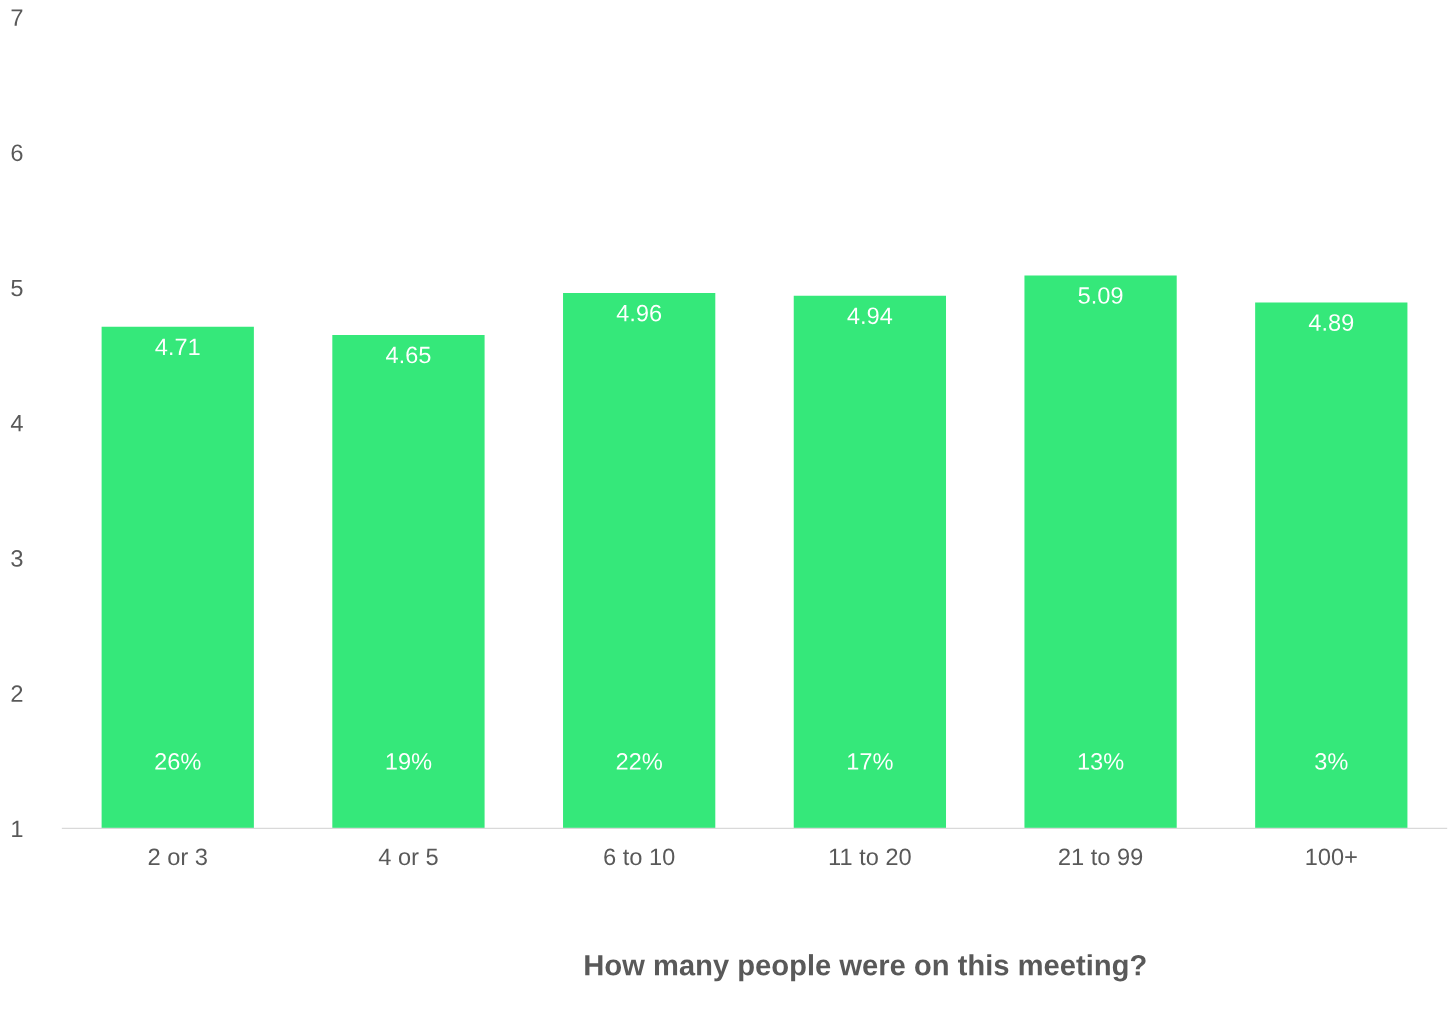  What do you see at coordinates (639, 313) in the screenshot?
I see `data-label: 4.96` at bounding box center [639, 313].